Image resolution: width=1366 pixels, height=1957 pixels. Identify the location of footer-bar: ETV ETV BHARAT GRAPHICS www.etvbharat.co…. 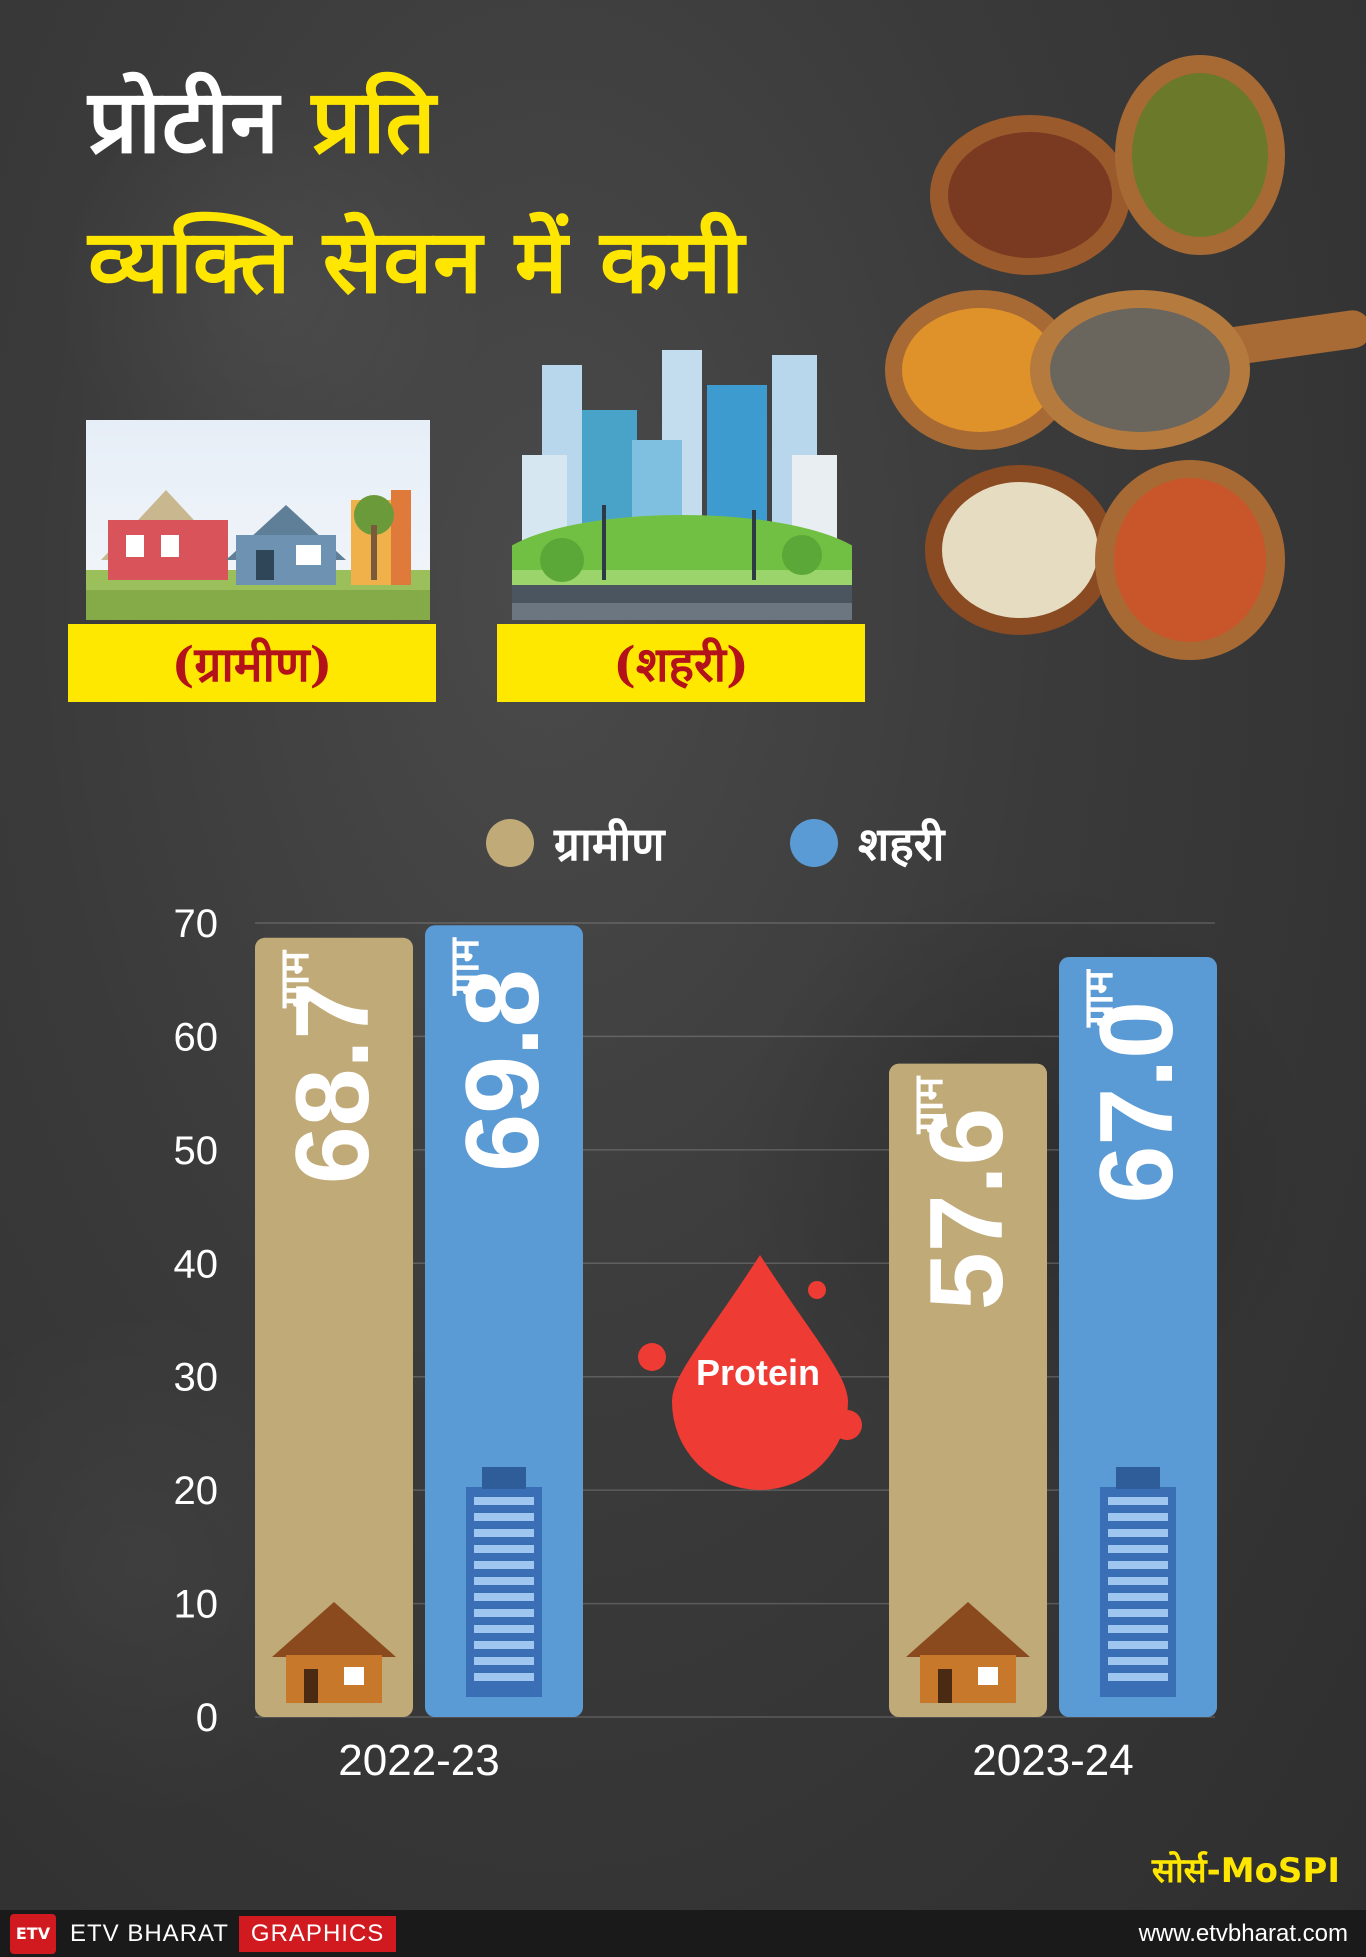
(683, 1933).